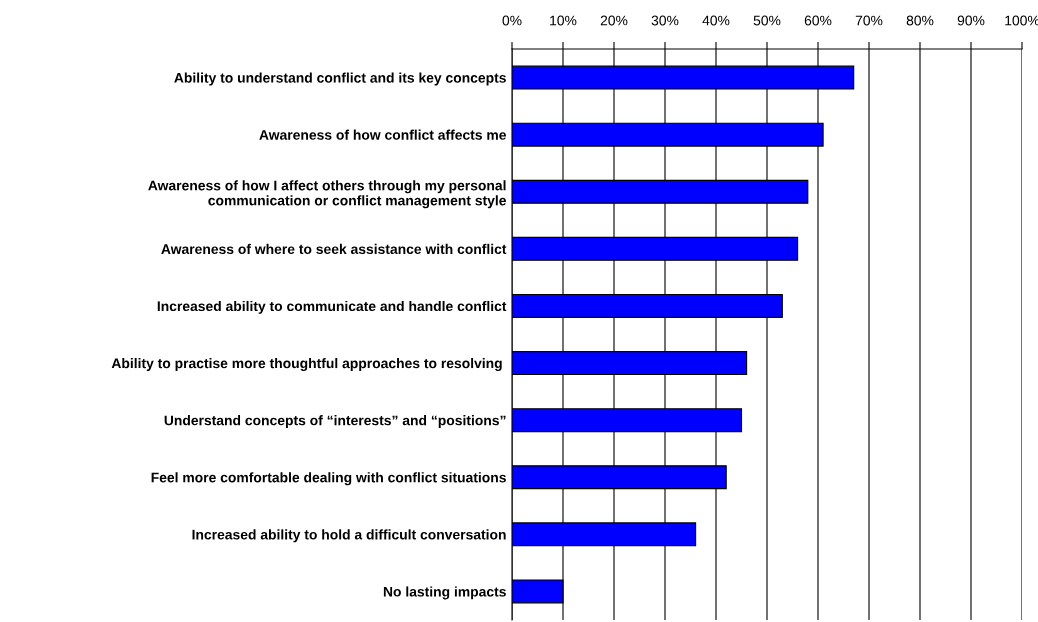  What do you see at coordinates (382, 134) in the screenshot?
I see `y-tick-label: Awareness of how conflict affects me` at bounding box center [382, 134].